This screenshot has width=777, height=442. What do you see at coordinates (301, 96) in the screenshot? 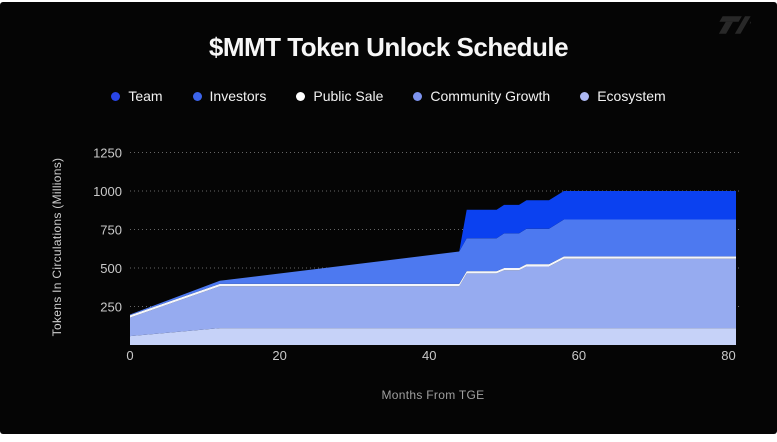
I see `public-sale-legend-dot-icon` at bounding box center [301, 96].